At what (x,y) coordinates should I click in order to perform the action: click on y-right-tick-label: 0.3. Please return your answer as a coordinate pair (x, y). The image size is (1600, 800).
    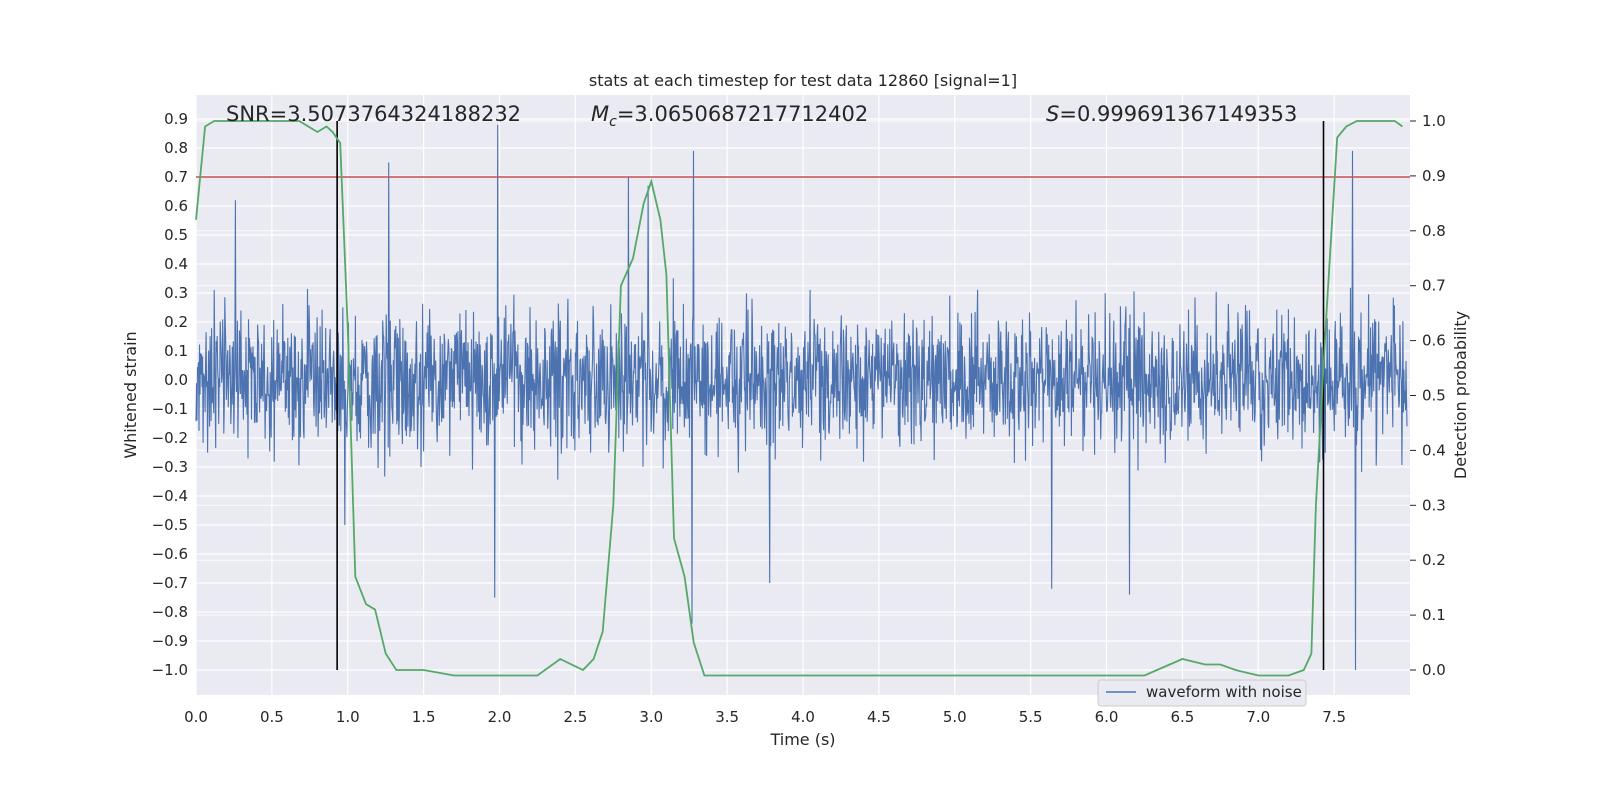
    Looking at the image, I should click on (1434, 505).